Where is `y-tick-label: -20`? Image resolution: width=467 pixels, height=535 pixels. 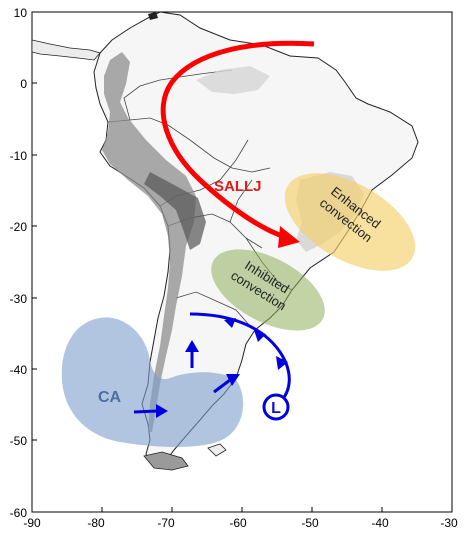
y-tick-label: -20 is located at coordinates (19, 227).